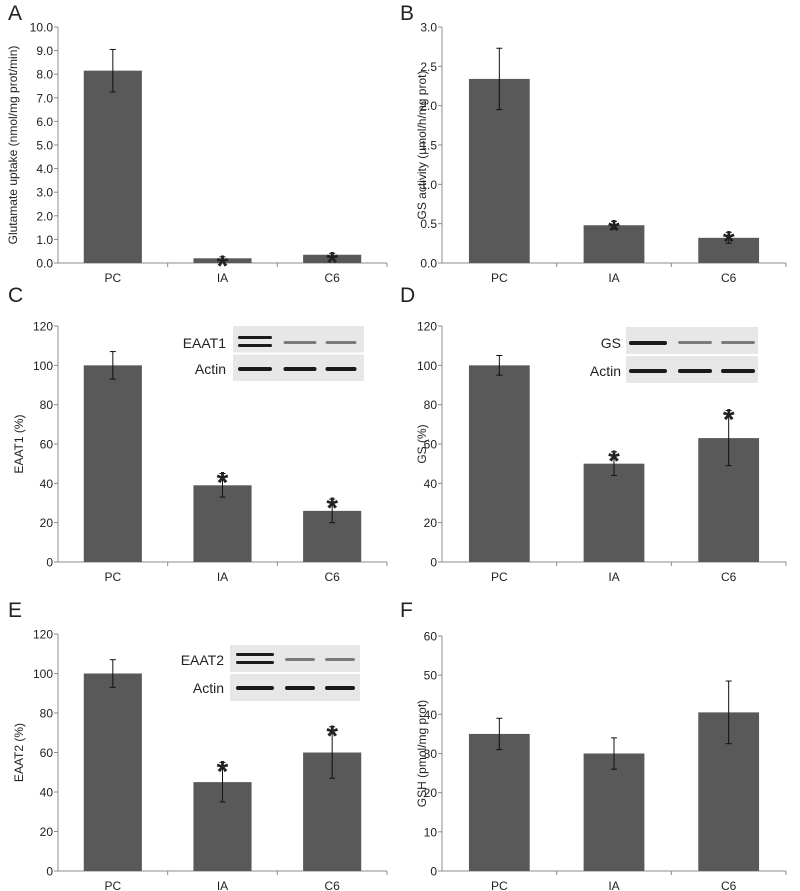  Describe the element at coordinates (428, 224) in the screenshot. I see `y-tick-label: 0.5` at that location.